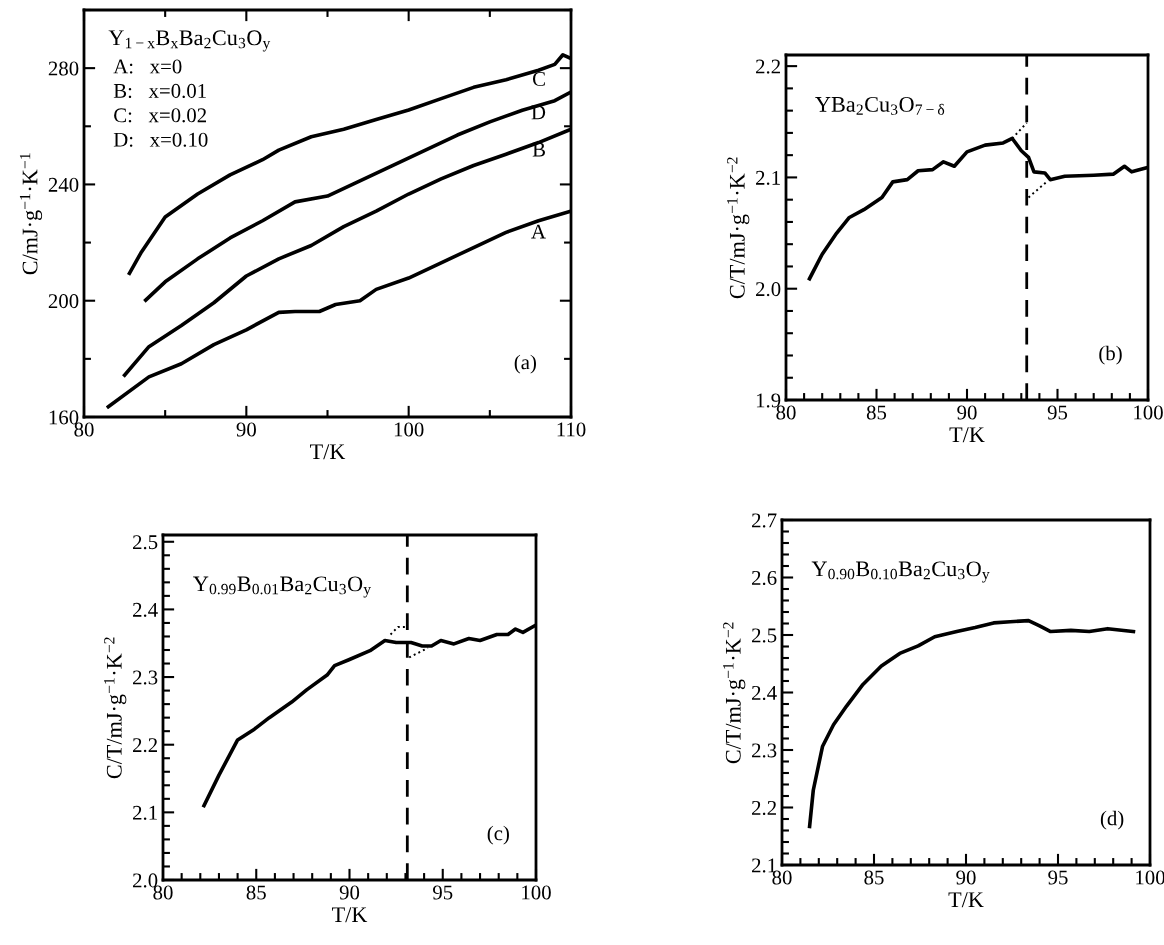 This screenshot has width=1164, height=945. What do you see at coordinates (538, 231) in the screenshot?
I see `legend-label: A` at bounding box center [538, 231].